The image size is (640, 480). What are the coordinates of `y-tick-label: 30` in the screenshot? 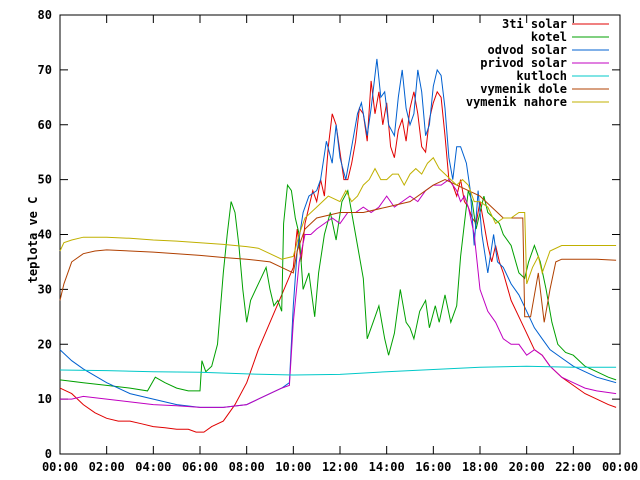 It's located at (45, 289).